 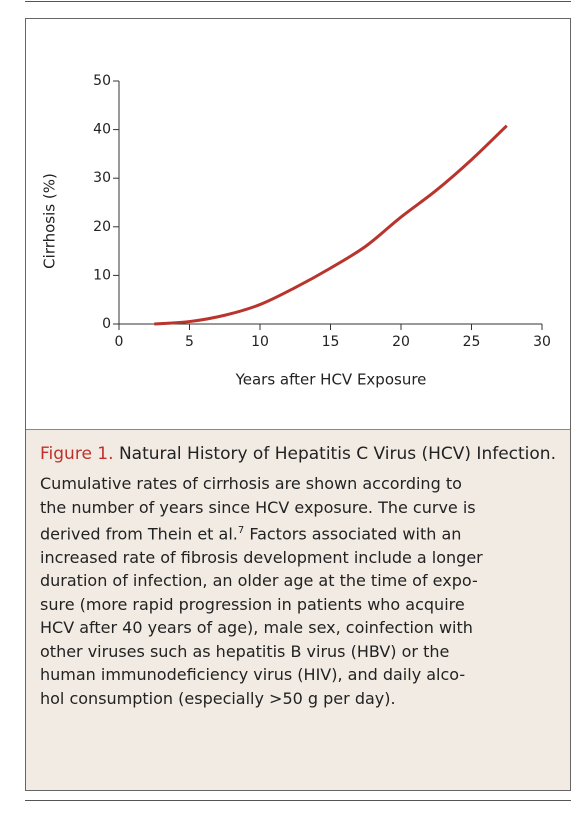 What do you see at coordinates (102, 81) in the screenshot?
I see `y-tick-label: 50` at bounding box center [102, 81].